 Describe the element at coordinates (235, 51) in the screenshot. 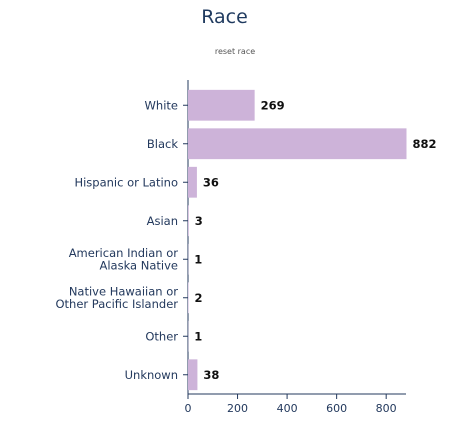

I see `reset-race-link: reset race` at that location.